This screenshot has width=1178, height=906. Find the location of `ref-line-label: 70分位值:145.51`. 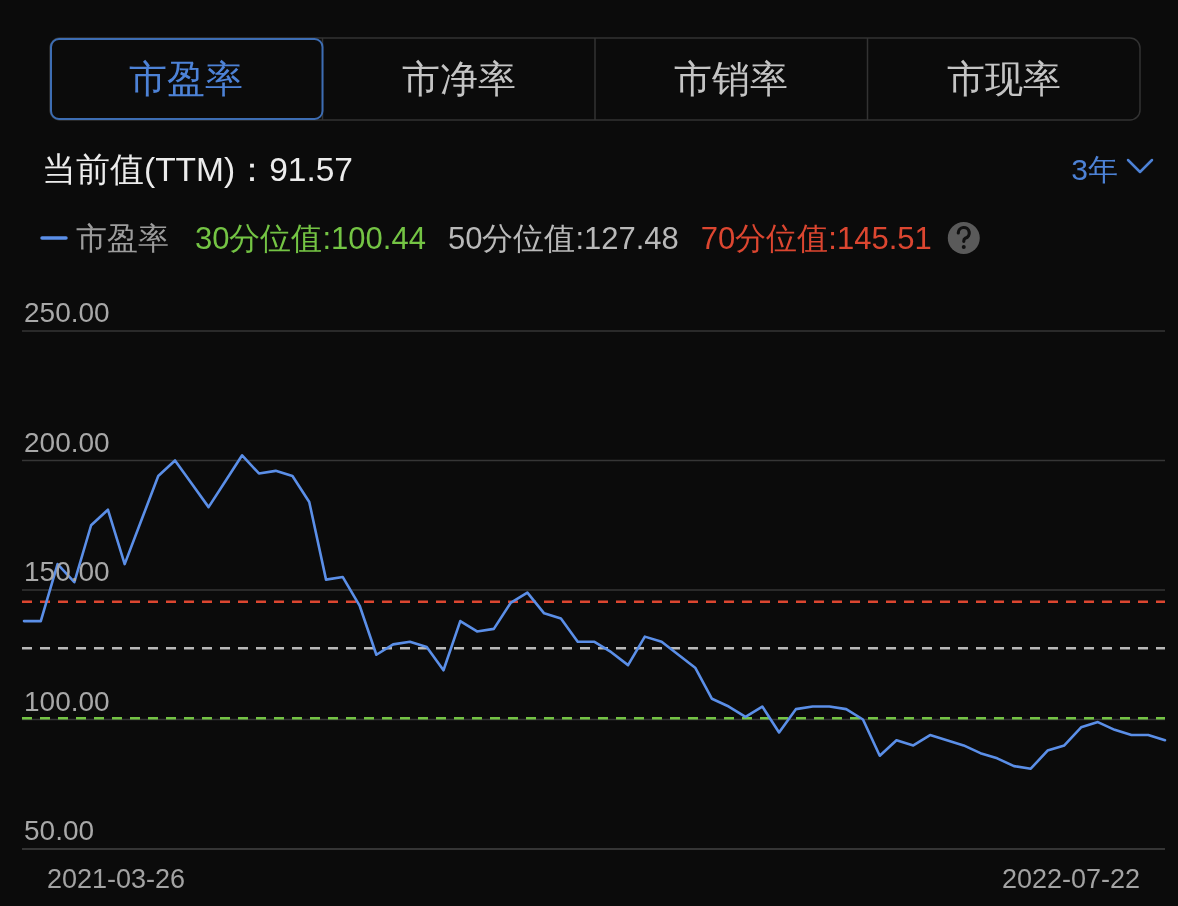

ref-line-label: 70分位值:145.51 is located at coordinates (816, 238).